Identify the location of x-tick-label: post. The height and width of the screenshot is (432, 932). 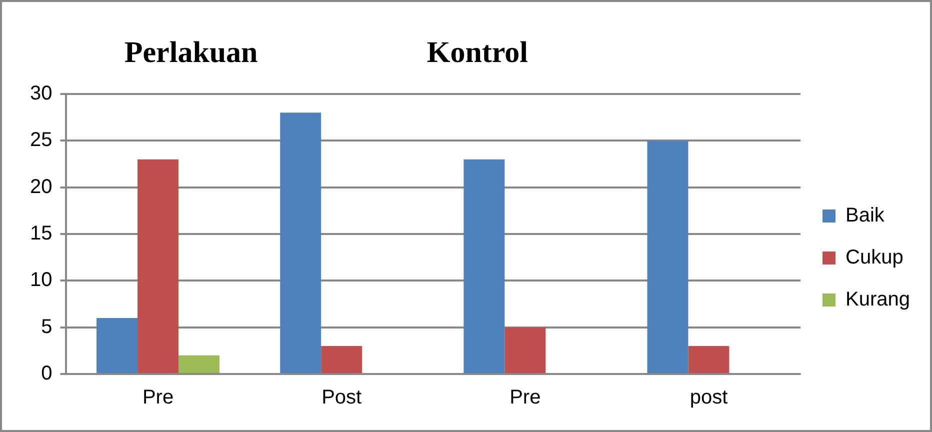
(709, 397).